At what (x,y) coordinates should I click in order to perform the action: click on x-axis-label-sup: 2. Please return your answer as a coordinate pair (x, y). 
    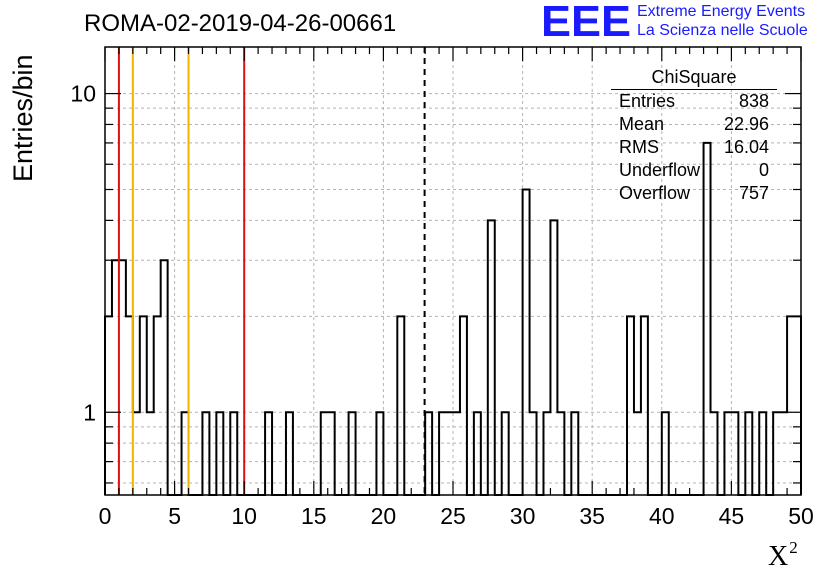
    Looking at the image, I should click on (793, 547).